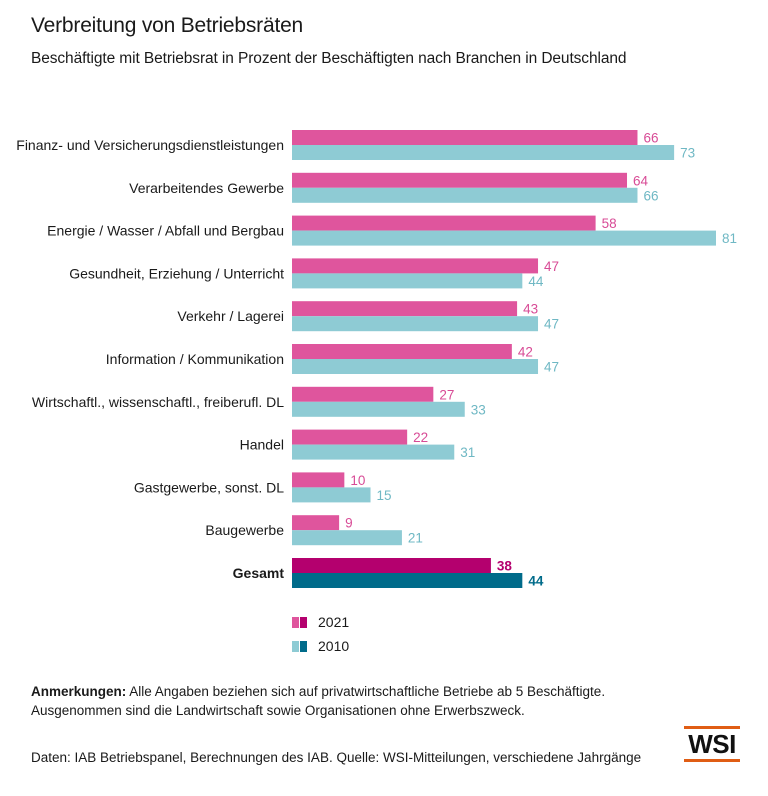 The image size is (768, 796). What do you see at coordinates (303, 622) in the screenshot?
I see `legend-swatch-highlight-2021` at bounding box center [303, 622].